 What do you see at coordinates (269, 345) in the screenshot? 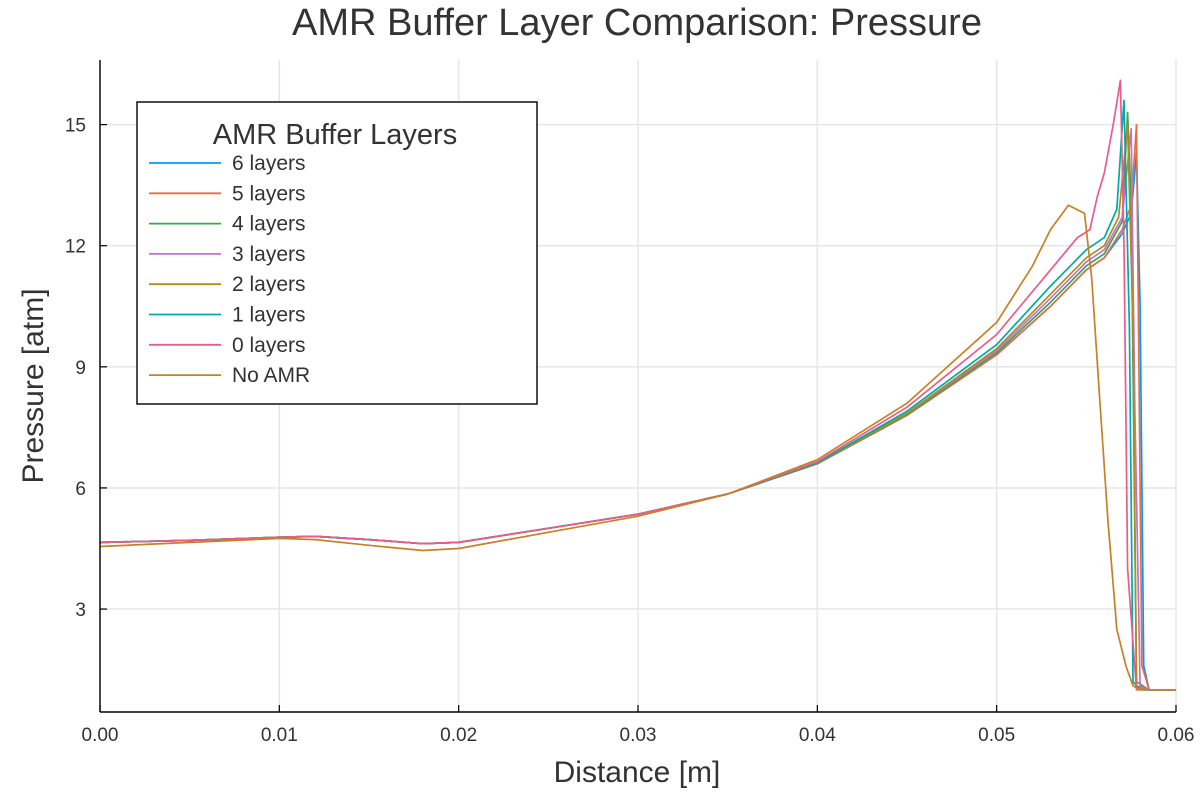
I see `legend-label: 0 layers` at bounding box center [269, 345].